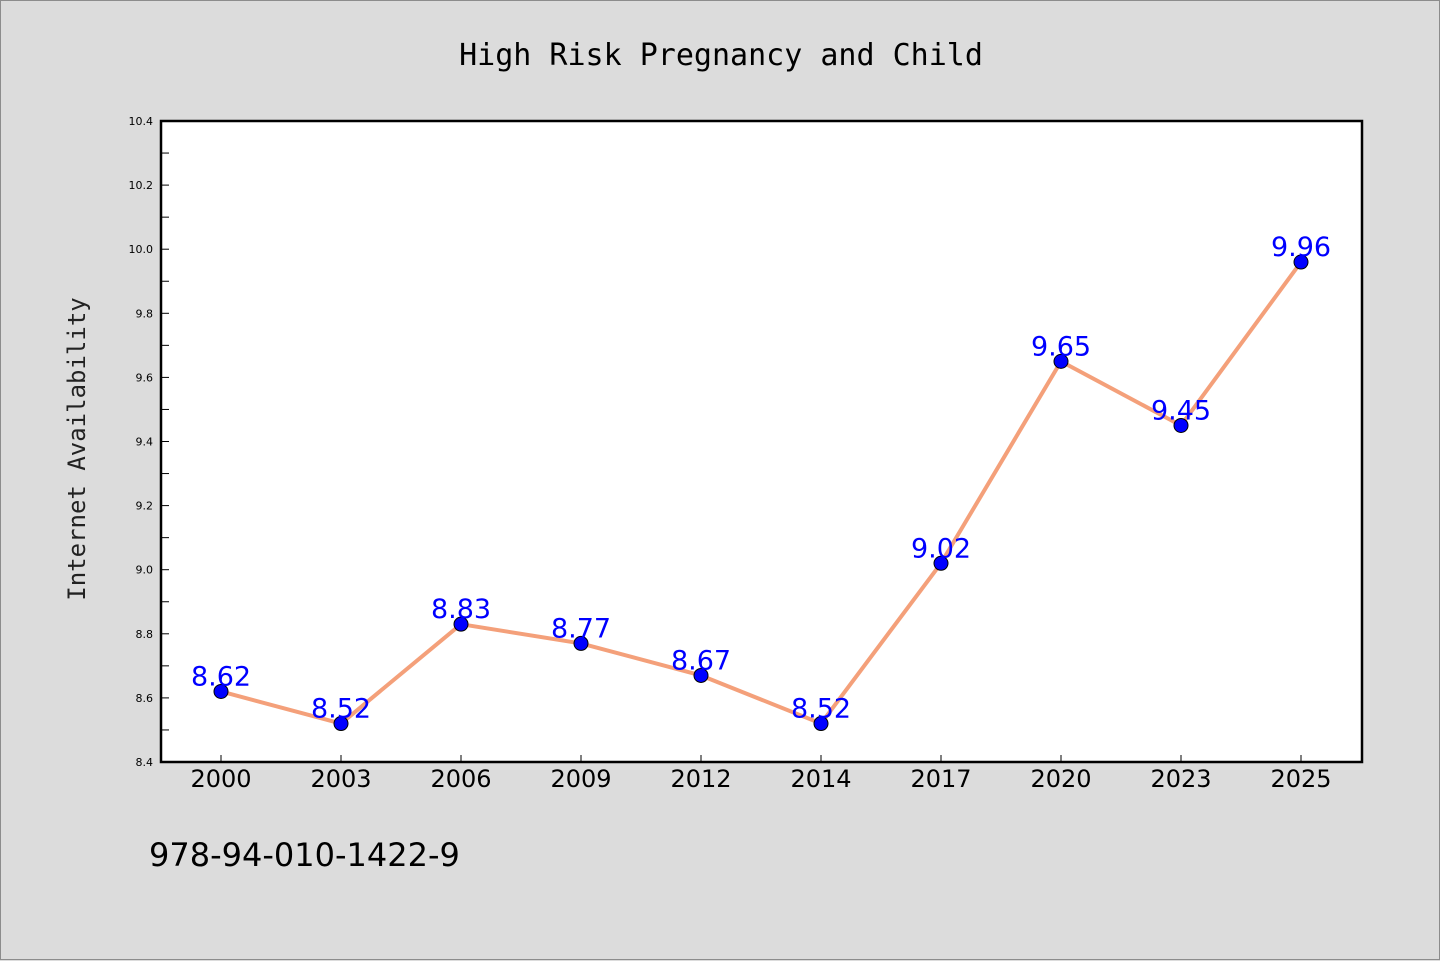  What do you see at coordinates (721, 55) in the screenshot?
I see `chart-title: High Risk Pregnancy and Child` at bounding box center [721, 55].